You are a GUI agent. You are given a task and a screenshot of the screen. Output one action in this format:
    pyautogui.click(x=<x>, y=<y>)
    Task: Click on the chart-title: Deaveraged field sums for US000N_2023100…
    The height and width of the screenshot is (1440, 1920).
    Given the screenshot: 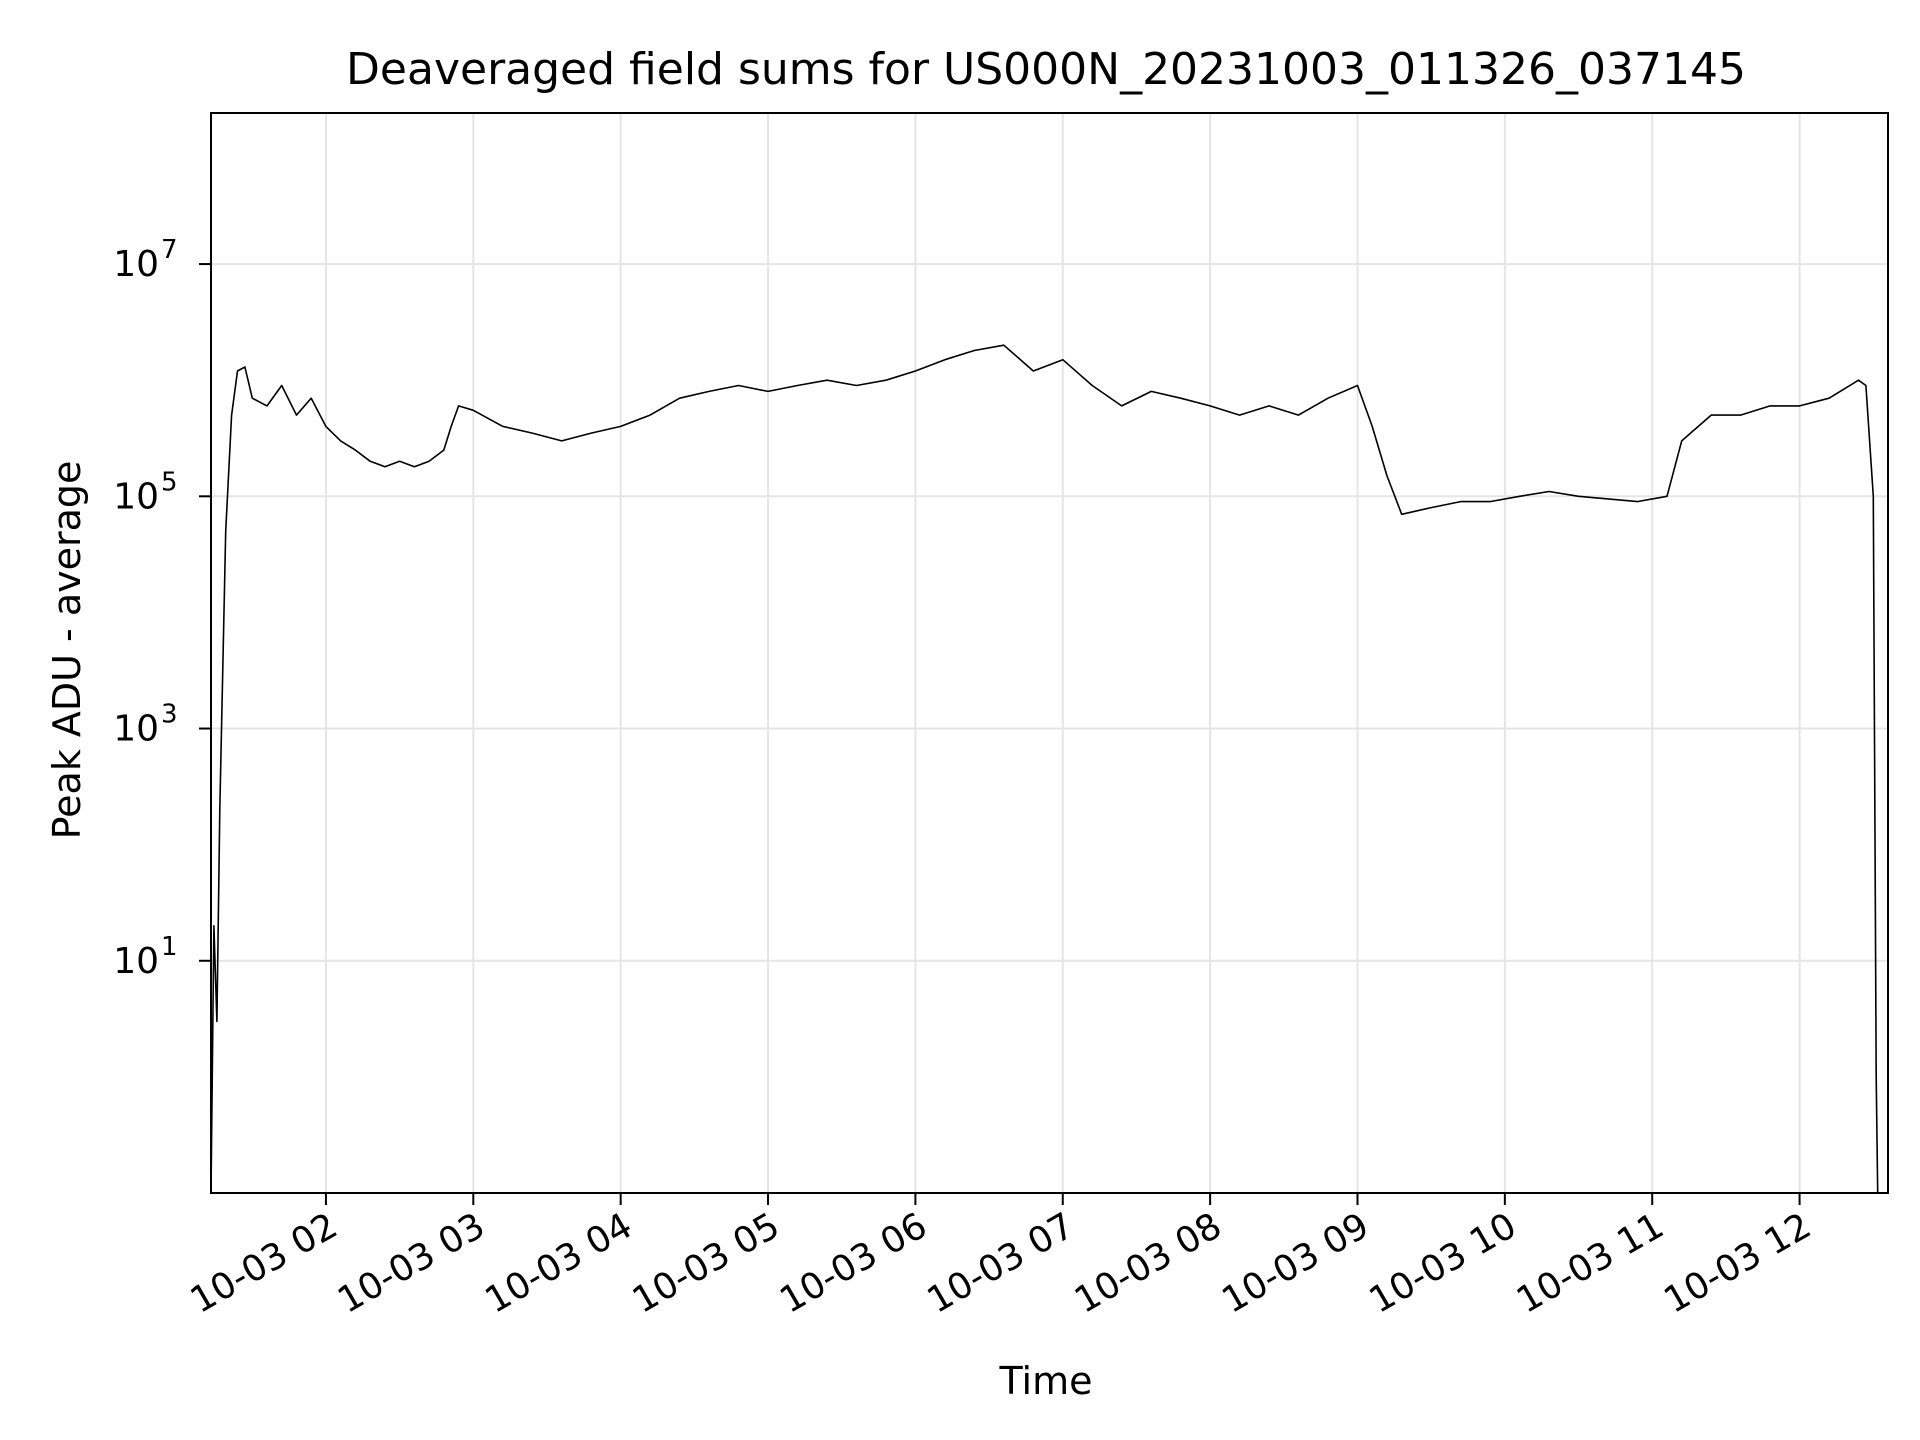 What is the action you would take?
    pyautogui.click(x=1046, y=69)
    